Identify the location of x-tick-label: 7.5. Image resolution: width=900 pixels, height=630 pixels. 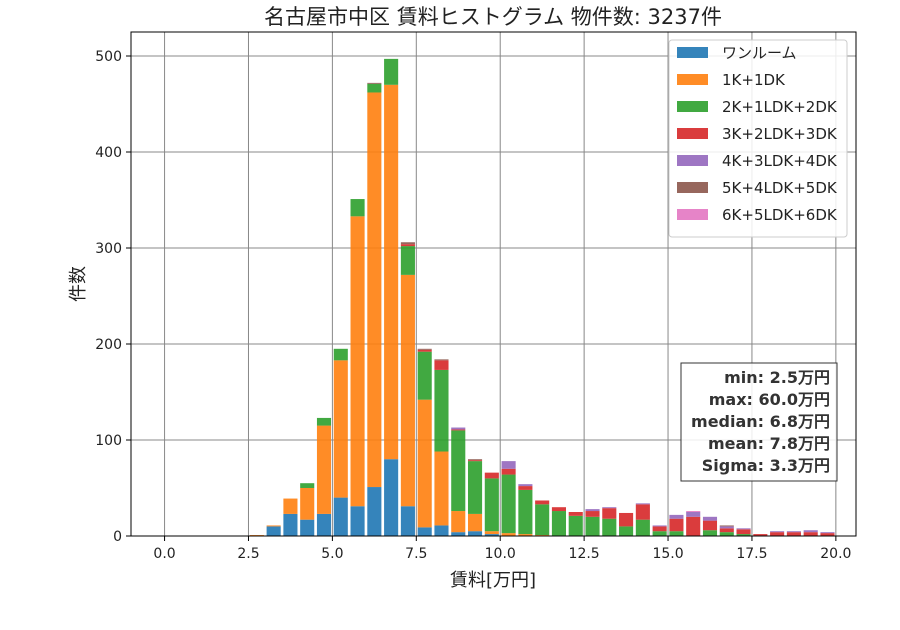
(416, 554).